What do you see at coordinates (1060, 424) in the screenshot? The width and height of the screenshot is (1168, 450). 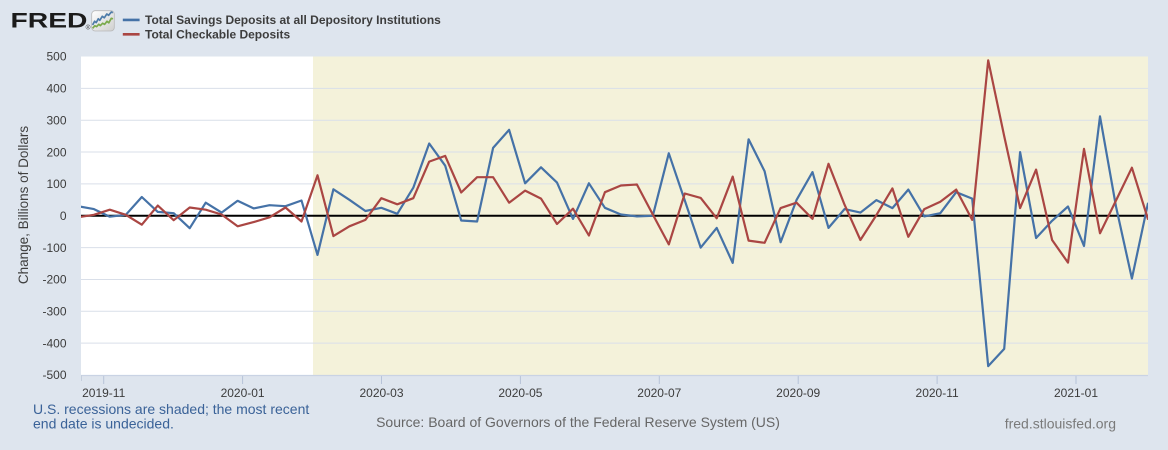 I see `svg-text: fred.stlouisfed.org` at bounding box center [1060, 424].